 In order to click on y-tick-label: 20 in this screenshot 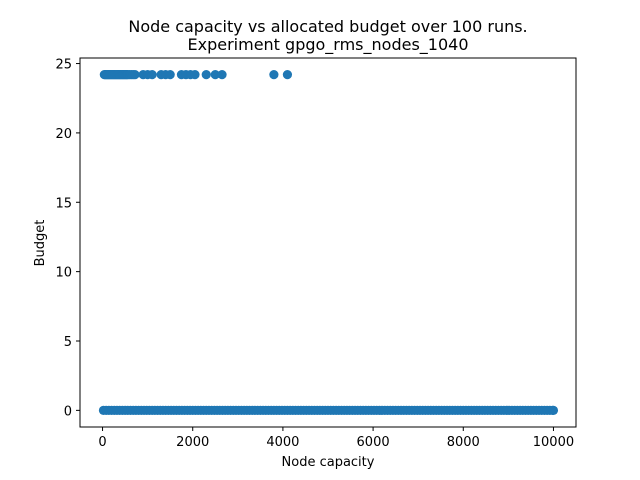, I will do `click(63, 134)`.